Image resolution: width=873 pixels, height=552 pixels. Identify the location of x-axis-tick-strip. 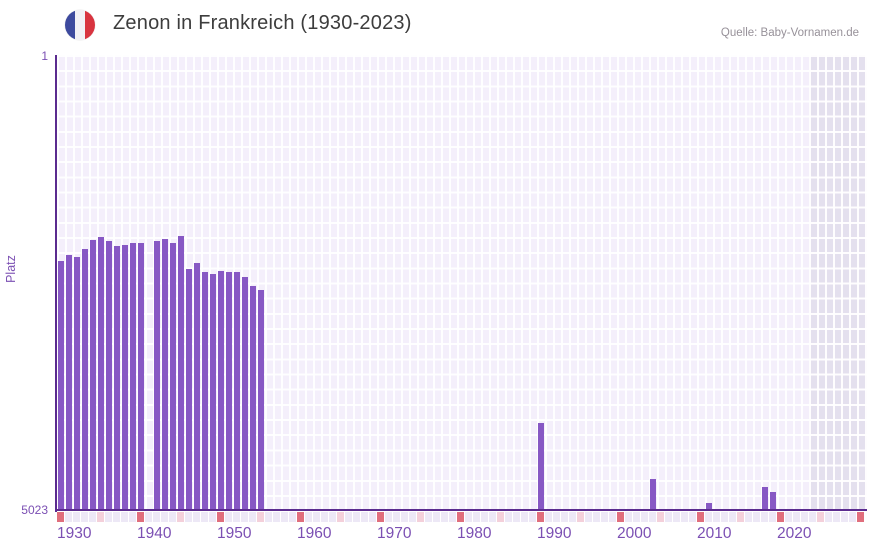
(462, 517).